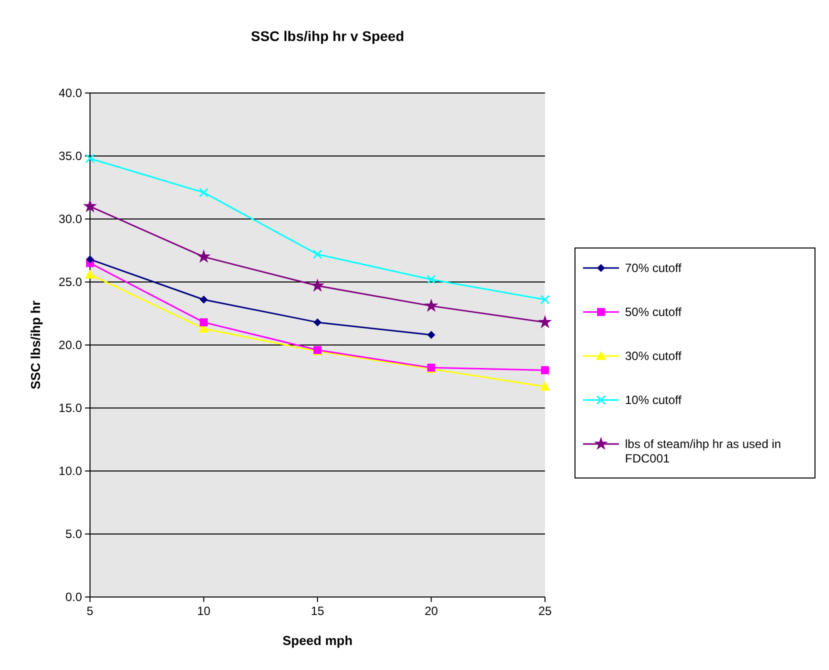 The image size is (829, 670). Describe the element at coordinates (73, 597) in the screenshot. I see `y-tick-label: 0.0` at that location.